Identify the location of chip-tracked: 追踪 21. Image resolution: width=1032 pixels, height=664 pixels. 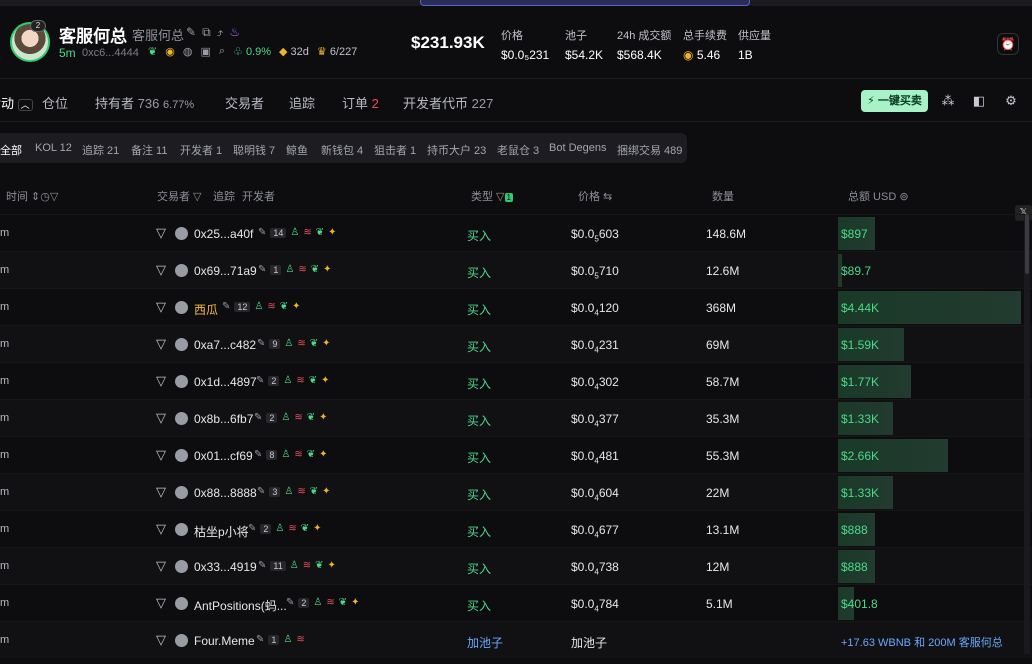
(101, 151).